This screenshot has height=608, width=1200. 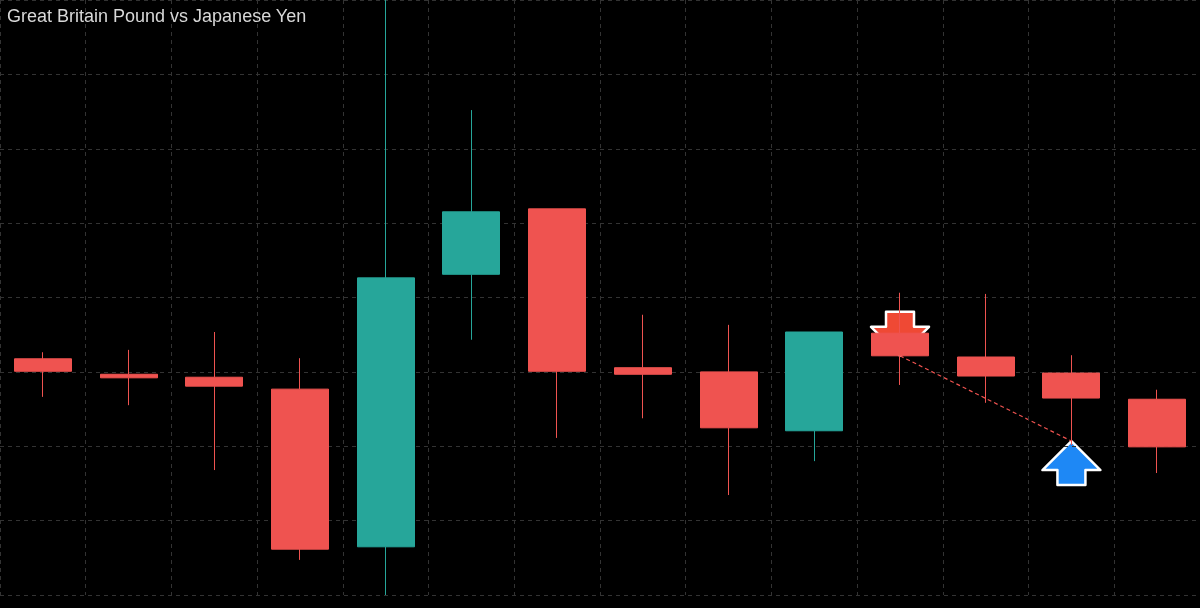 What do you see at coordinates (157, 16) in the screenshot?
I see `chart-title: Great Britain Pound vs Japanese Yen` at bounding box center [157, 16].